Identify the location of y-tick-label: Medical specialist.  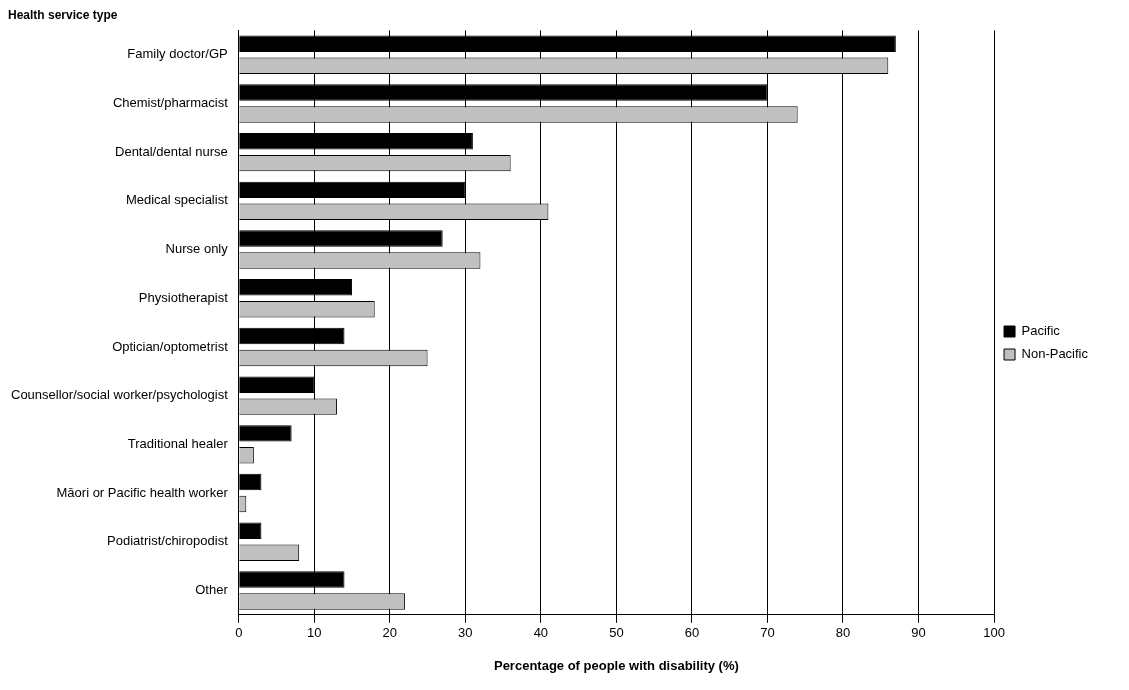
(177, 200).